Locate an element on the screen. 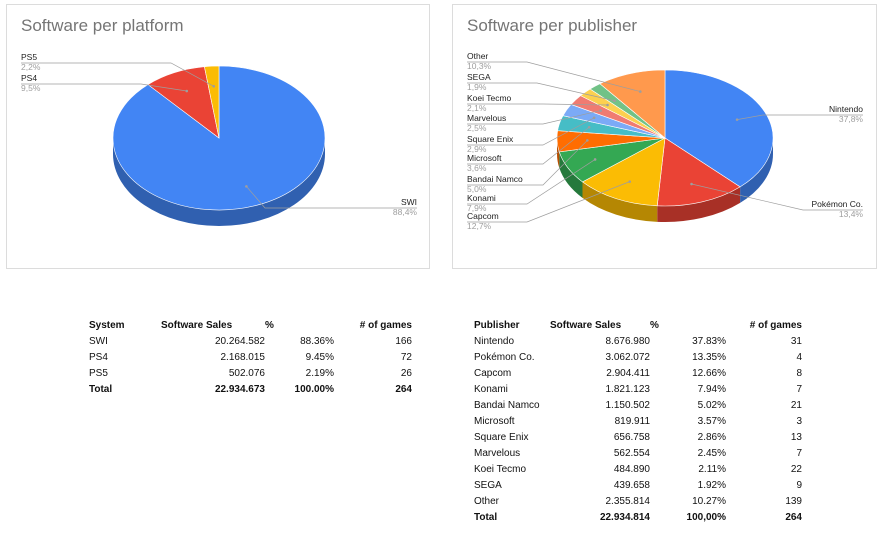 The height and width of the screenshot is (540, 883). table-cell: Nintendo is located at coordinates (494, 341).